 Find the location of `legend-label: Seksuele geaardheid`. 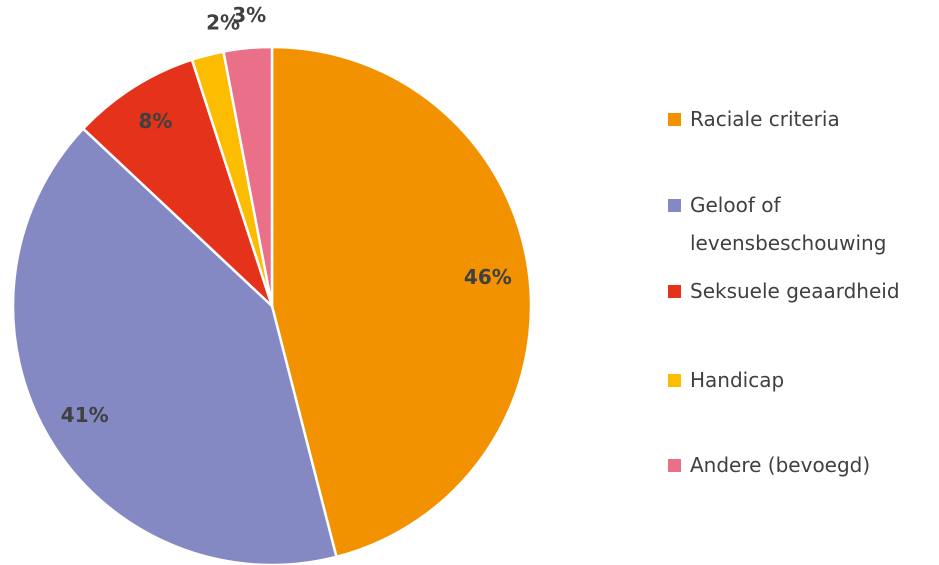

legend-label: Seksuele geaardheid is located at coordinates (795, 291).